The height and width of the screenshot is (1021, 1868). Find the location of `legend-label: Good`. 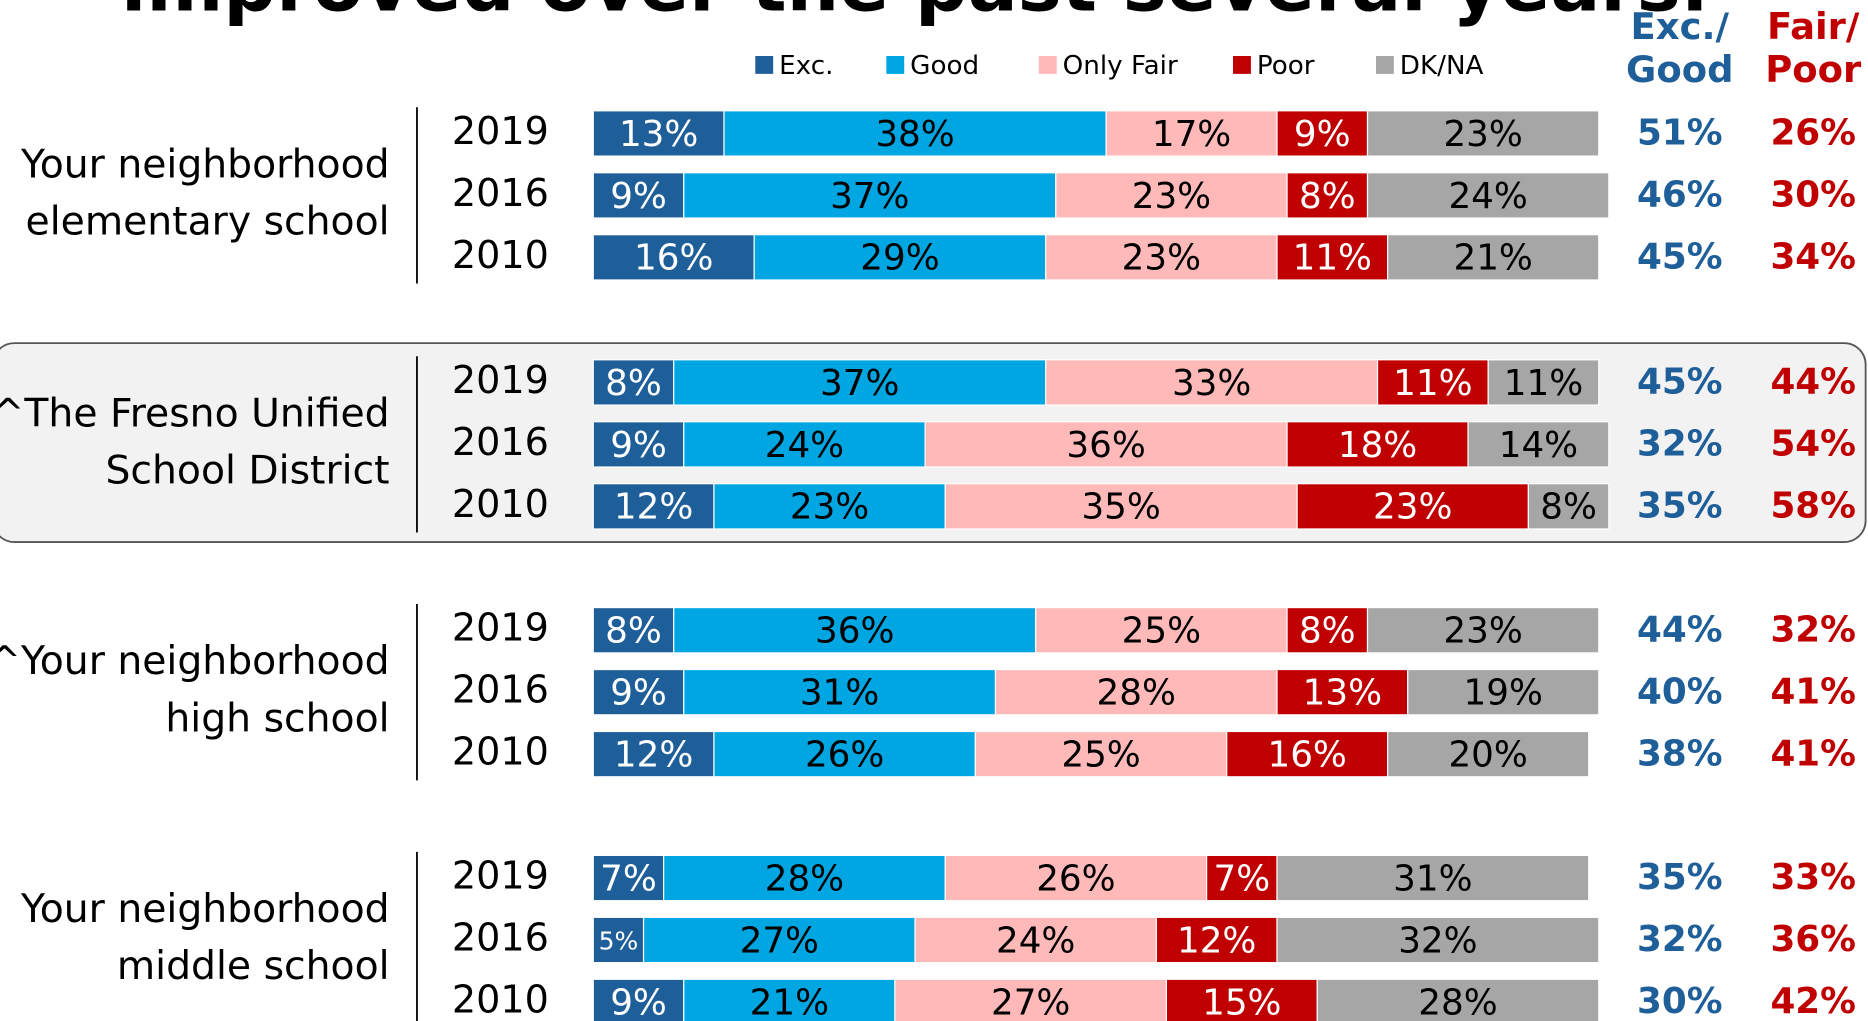

legend-label: Good is located at coordinates (944, 66).